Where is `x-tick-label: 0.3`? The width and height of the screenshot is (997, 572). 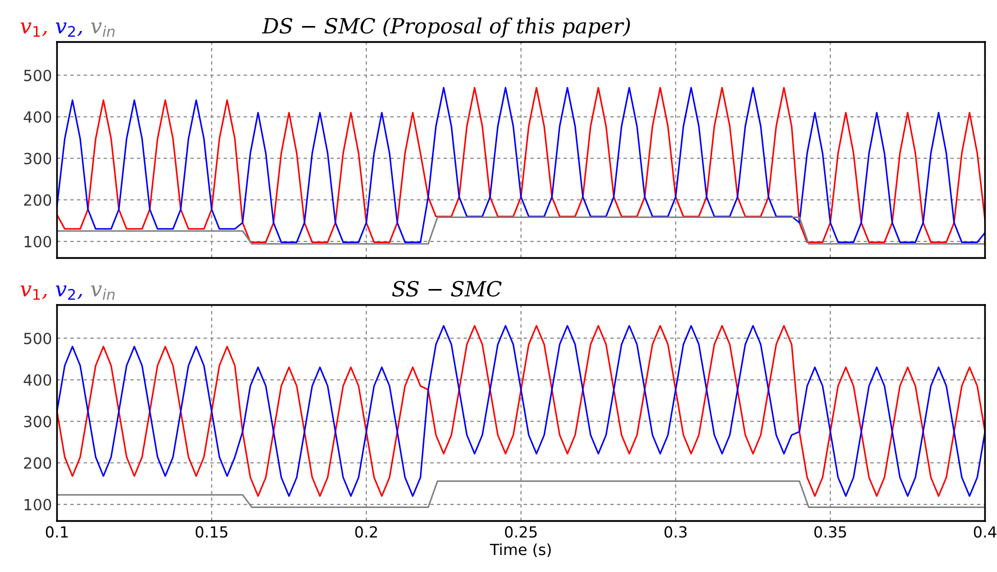
x-tick-label: 0.3 is located at coordinates (675, 532).